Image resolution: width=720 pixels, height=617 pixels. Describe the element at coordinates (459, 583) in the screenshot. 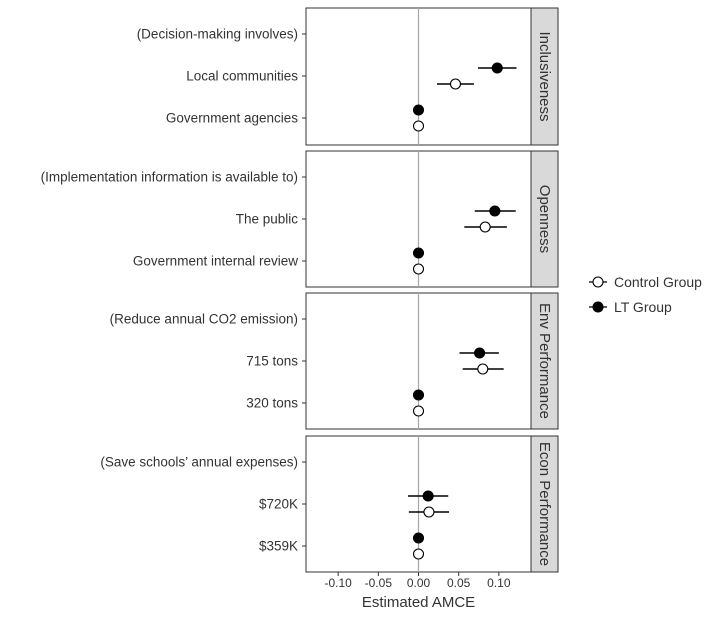

I see `x-tick-label: 0.05` at that location.